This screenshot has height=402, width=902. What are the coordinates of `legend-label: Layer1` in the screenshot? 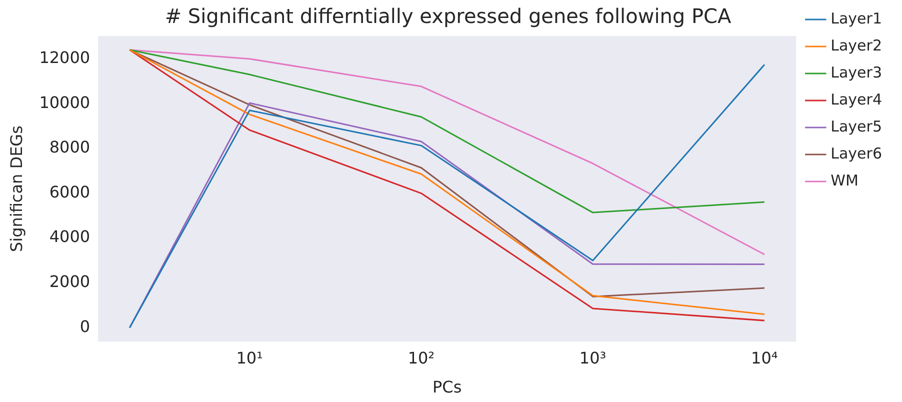 It's located at (856, 18).